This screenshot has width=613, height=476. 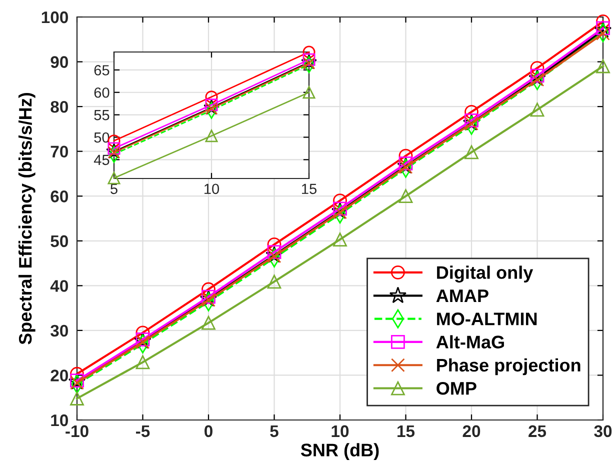 What do you see at coordinates (59, 420) in the screenshot?
I see `y-tick-label: 10` at bounding box center [59, 420].